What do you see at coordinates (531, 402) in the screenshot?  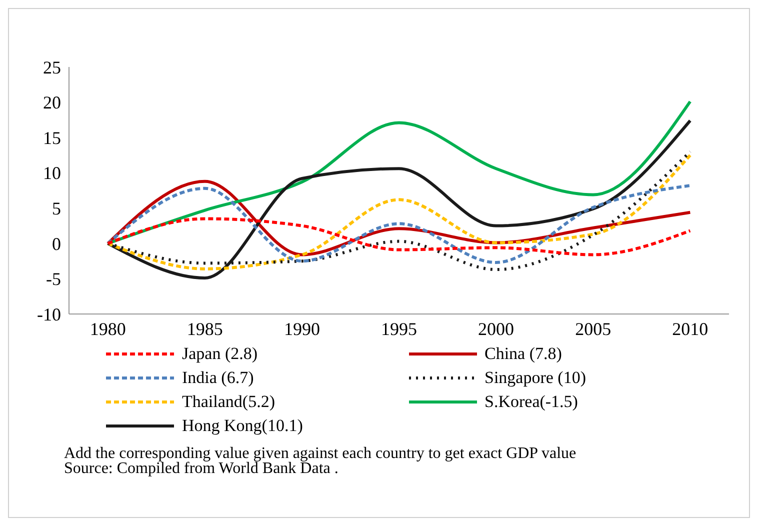 I see `legend-label: S.Korea(-1.5)` at bounding box center [531, 402].